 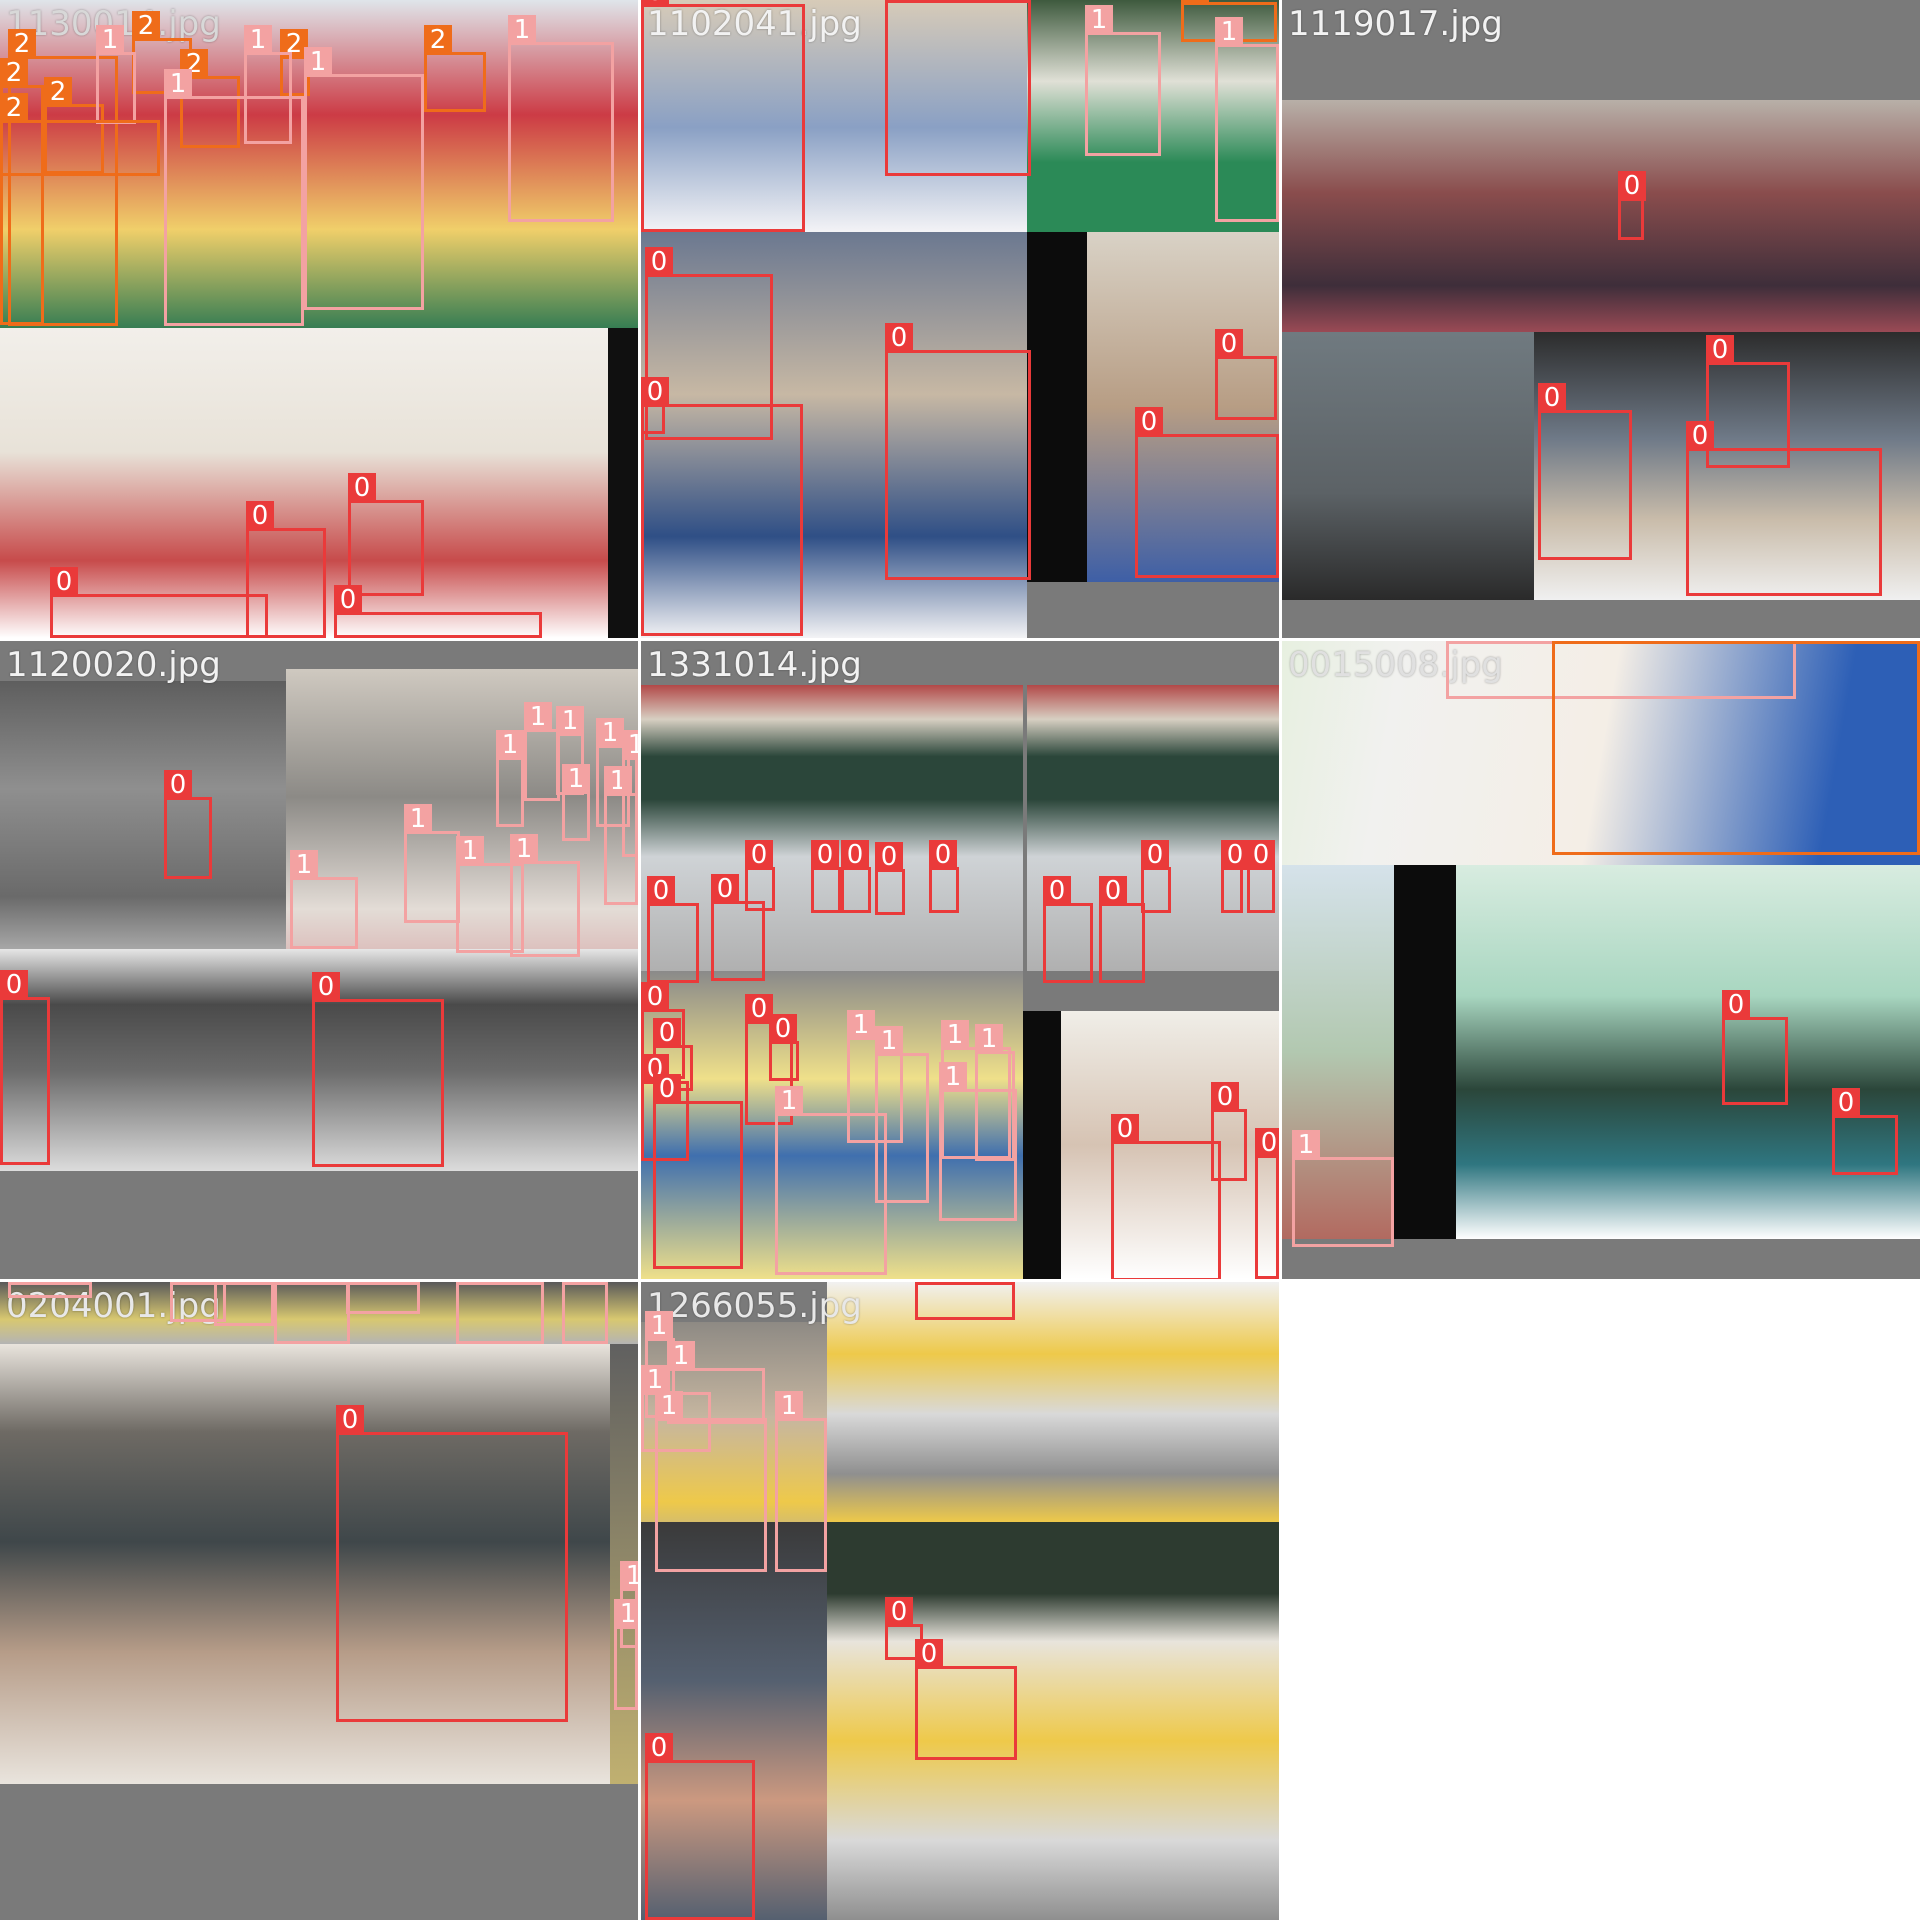 I want to click on photo-students-raised-hand, so click(x=1183, y=407).